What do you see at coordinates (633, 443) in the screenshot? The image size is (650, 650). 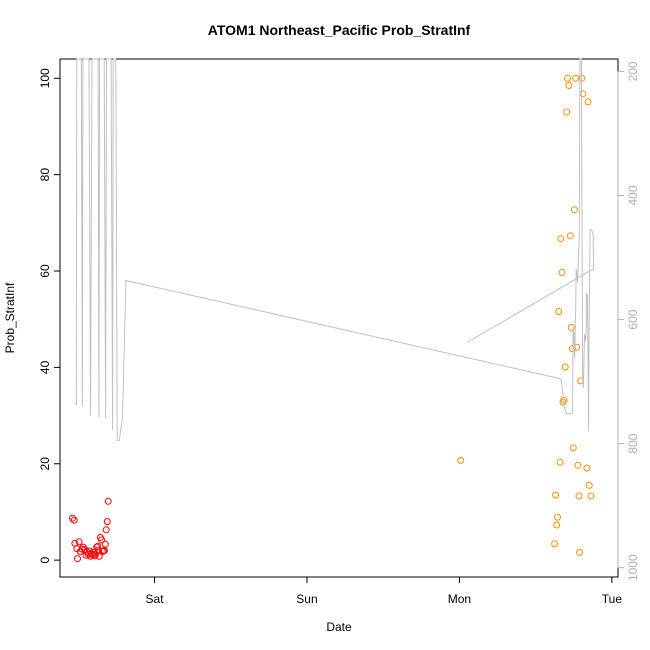 I see `right-tick-label: 800` at bounding box center [633, 443].